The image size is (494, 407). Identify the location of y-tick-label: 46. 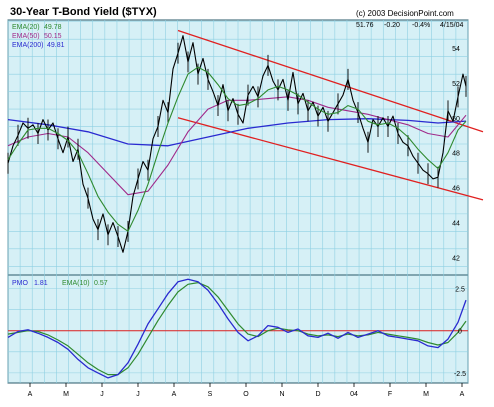
(456, 189).